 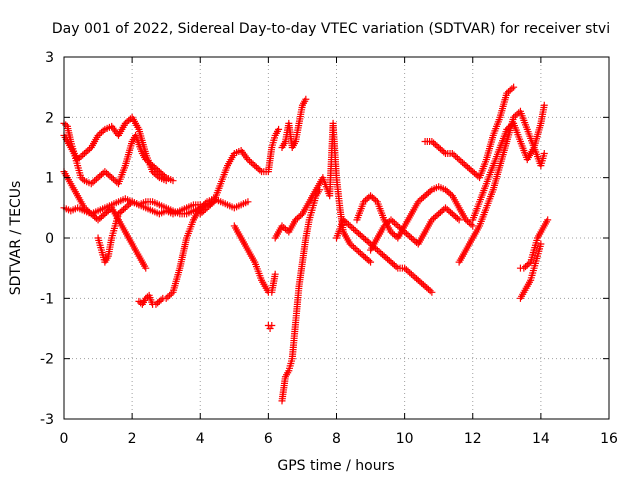 I want to click on series-track-o, so click(x=415, y=229).